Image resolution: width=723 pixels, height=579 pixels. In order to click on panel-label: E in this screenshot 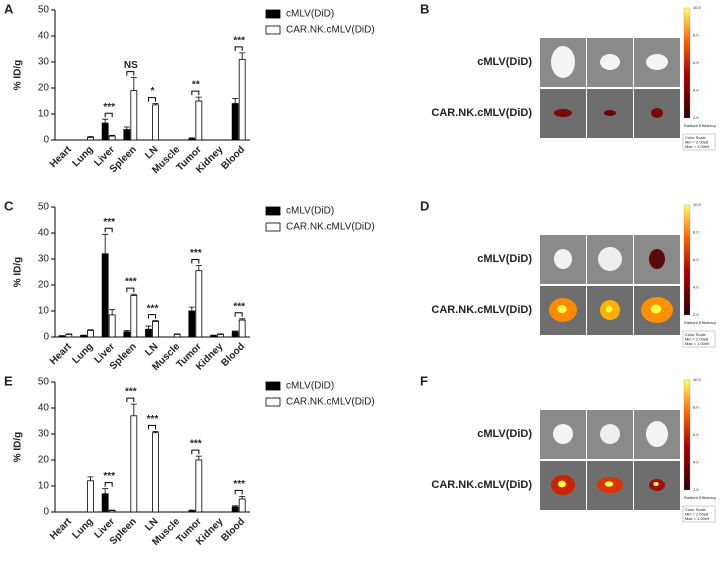, I will do `click(8, 380)`.